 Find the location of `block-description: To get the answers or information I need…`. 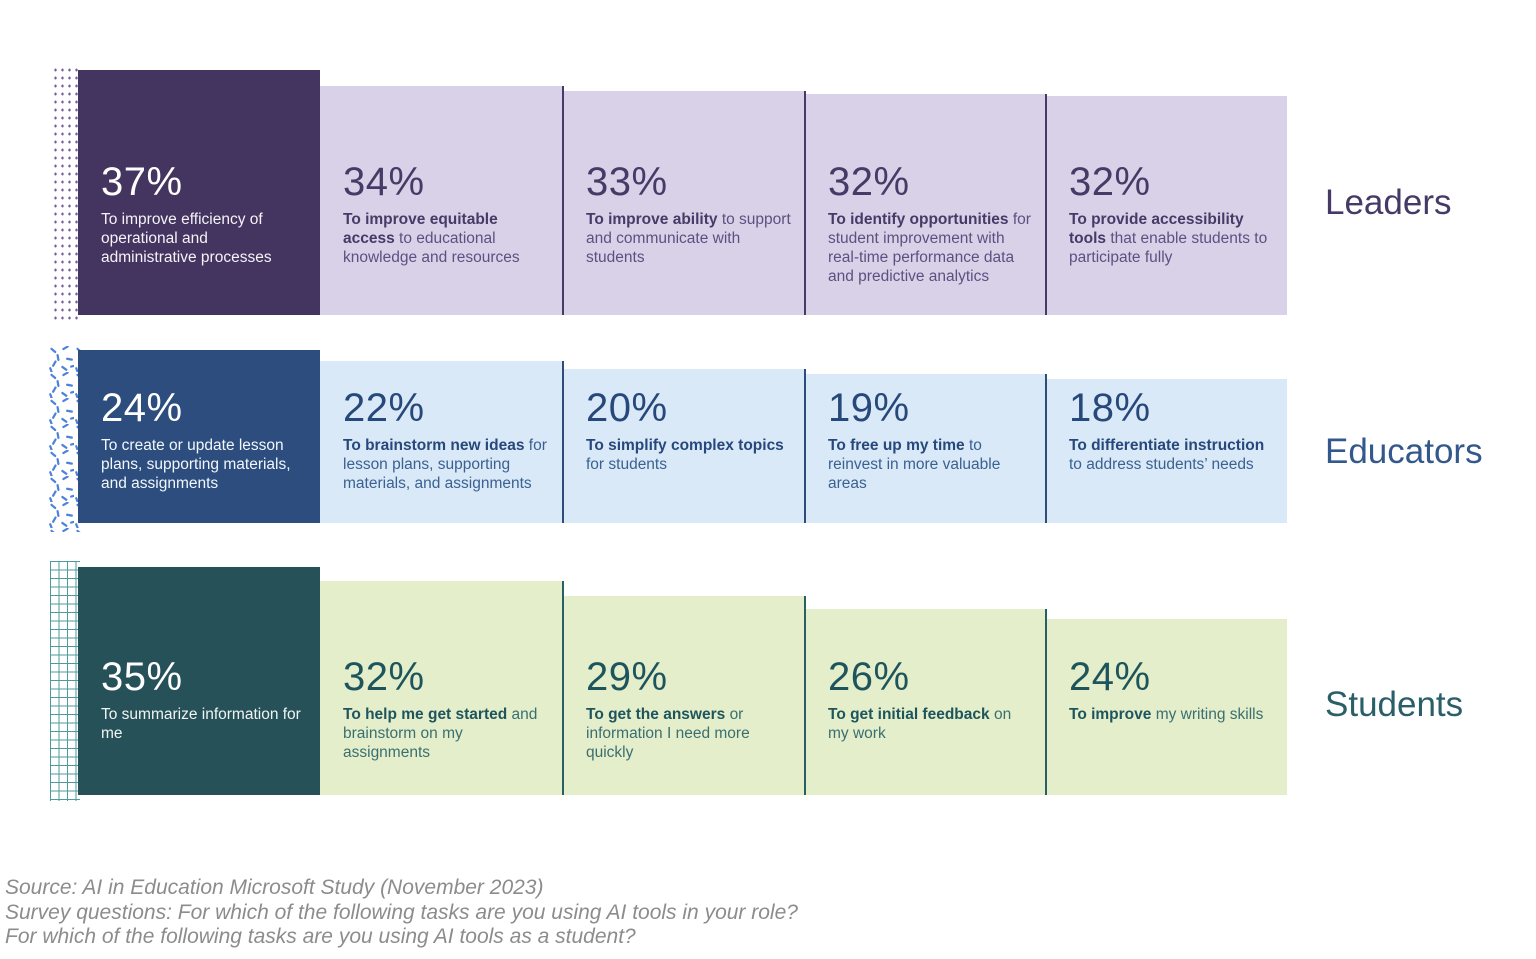

block-description: To get the answers or information I need… is located at coordinates (689, 733).